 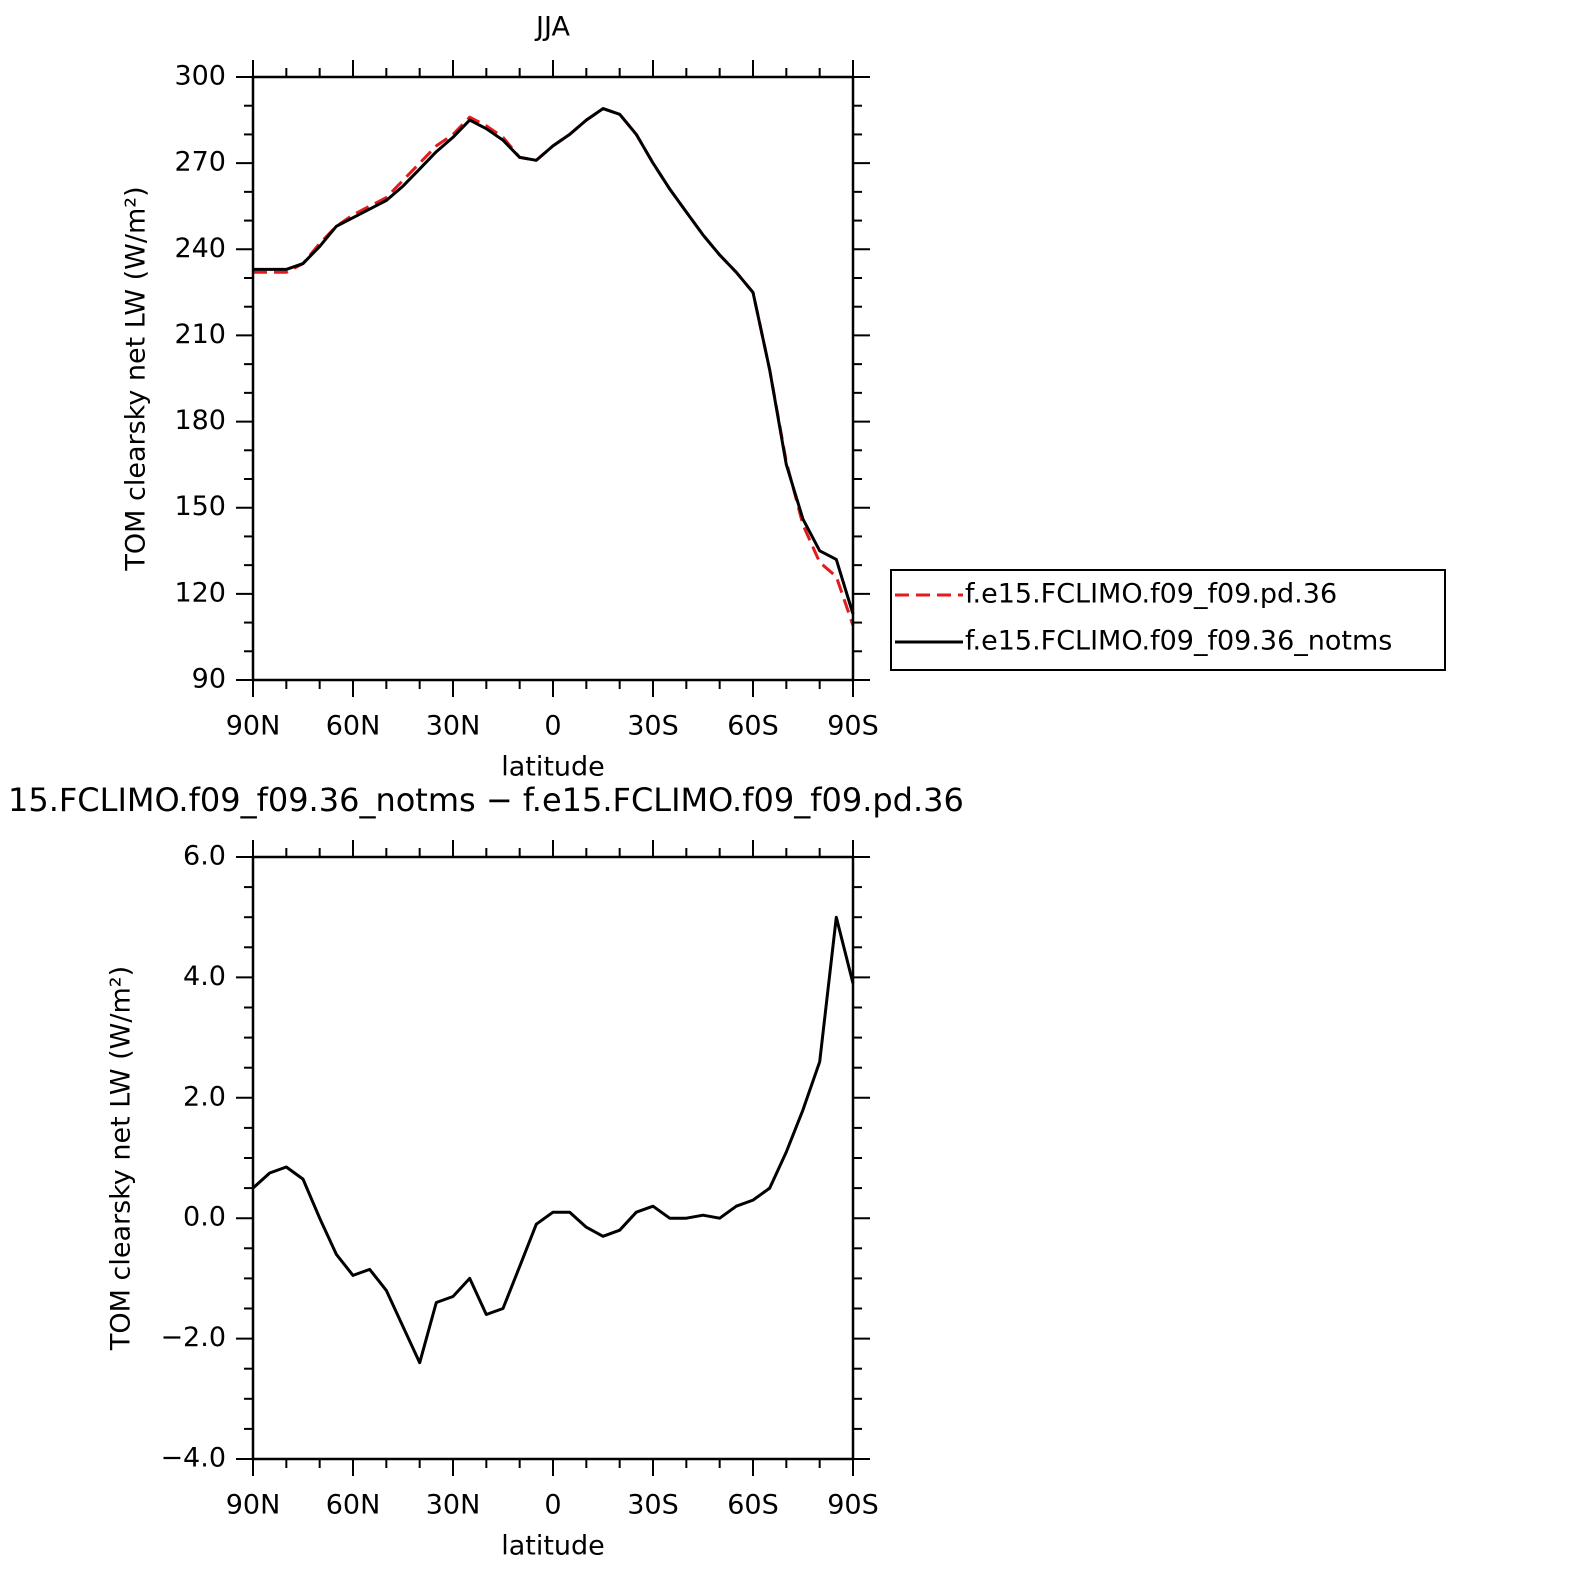 What do you see at coordinates (200, 334) in the screenshot?
I see `y-tick-label: 210` at bounding box center [200, 334].